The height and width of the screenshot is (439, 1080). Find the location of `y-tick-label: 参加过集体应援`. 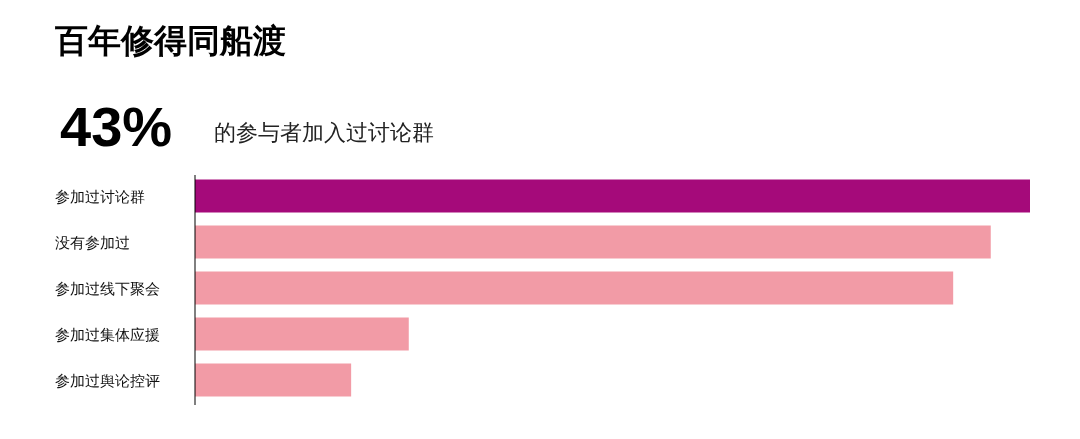

y-tick-label: 参加过集体应援 is located at coordinates (107, 334).